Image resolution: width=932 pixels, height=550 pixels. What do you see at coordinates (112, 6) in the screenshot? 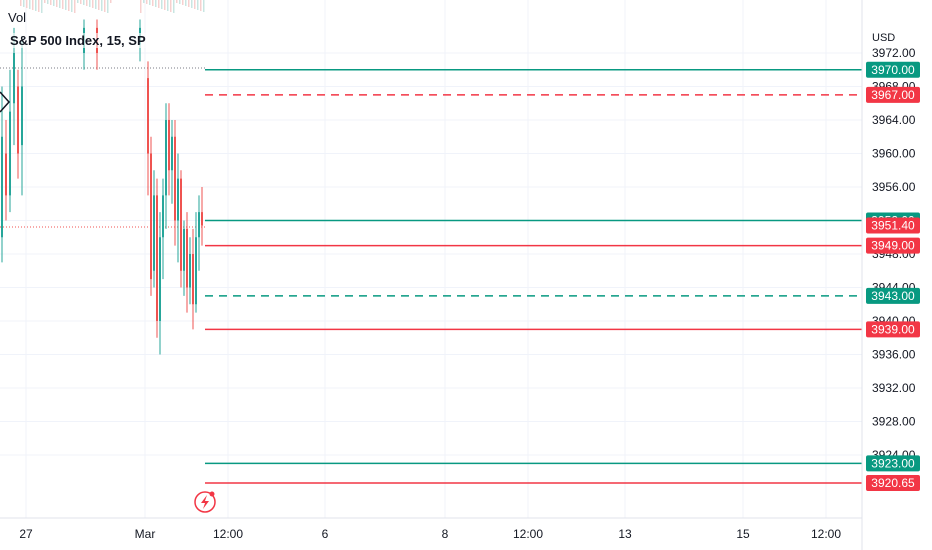
I see `volume-bars` at bounding box center [112, 6].